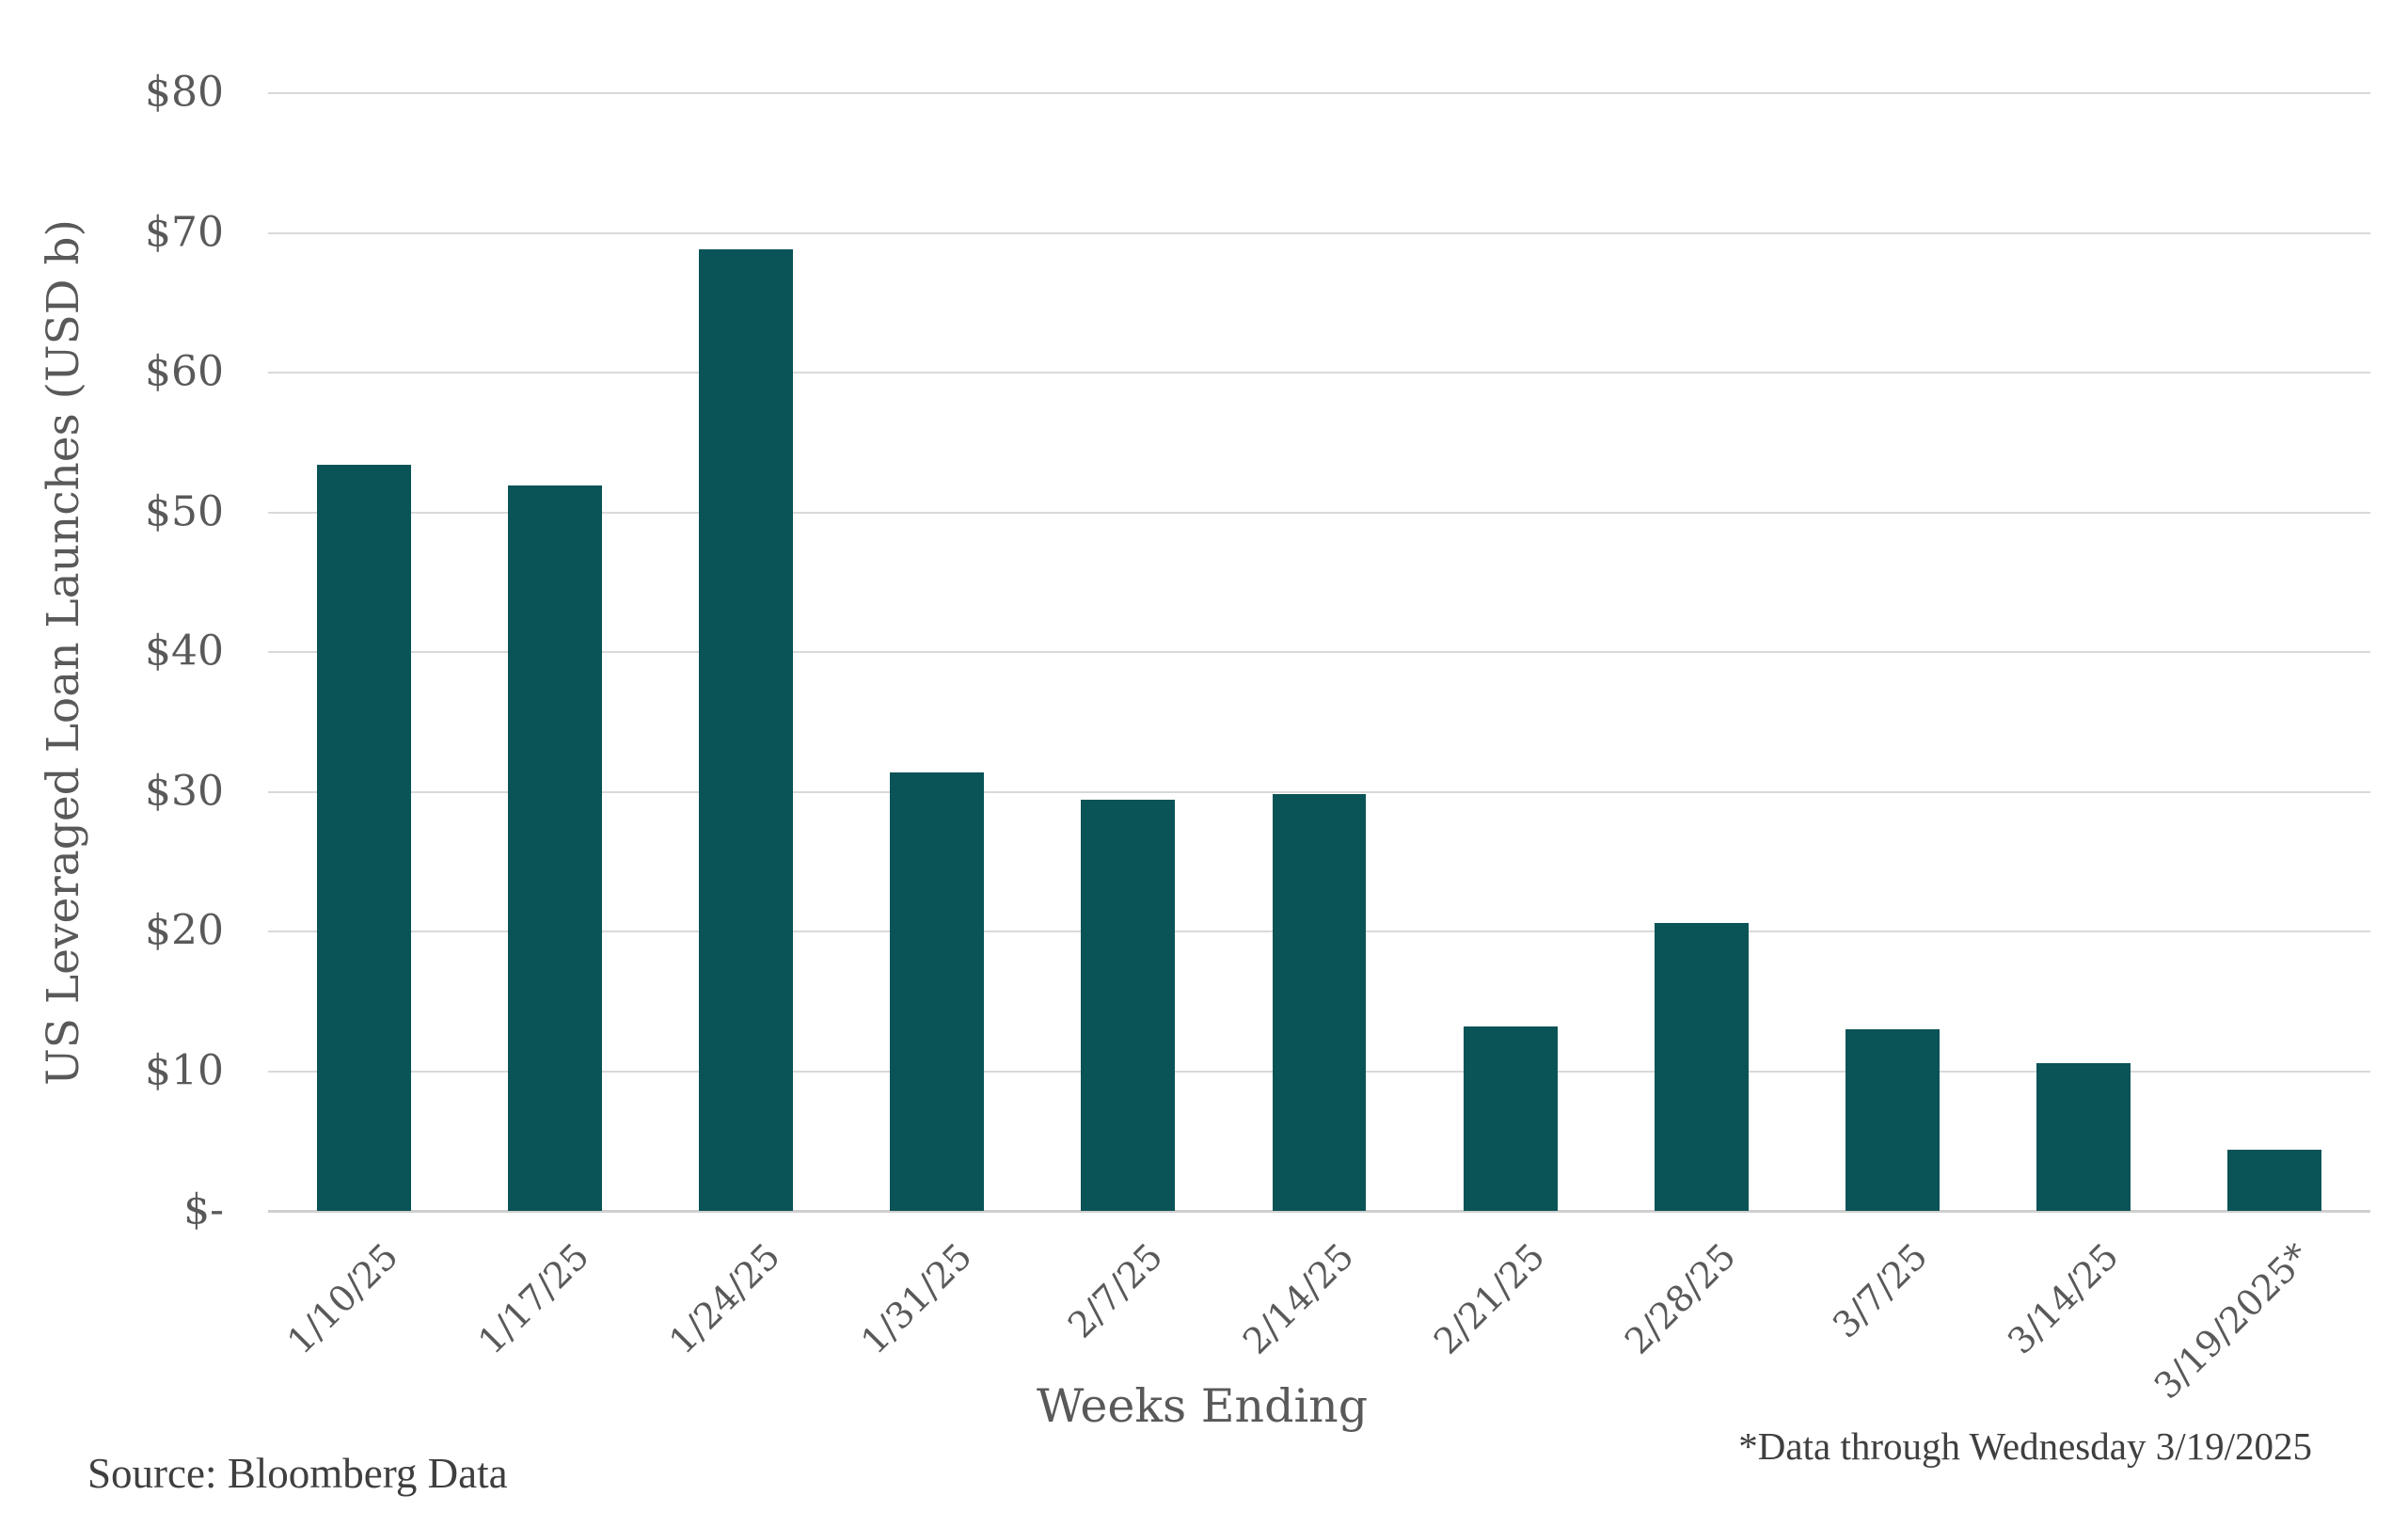 The height and width of the screenshot is (1527, 2408). Describe the element at coordinates (204, 1209) in the screenshot. I see `y-axis-tick-label: $-` at that location.